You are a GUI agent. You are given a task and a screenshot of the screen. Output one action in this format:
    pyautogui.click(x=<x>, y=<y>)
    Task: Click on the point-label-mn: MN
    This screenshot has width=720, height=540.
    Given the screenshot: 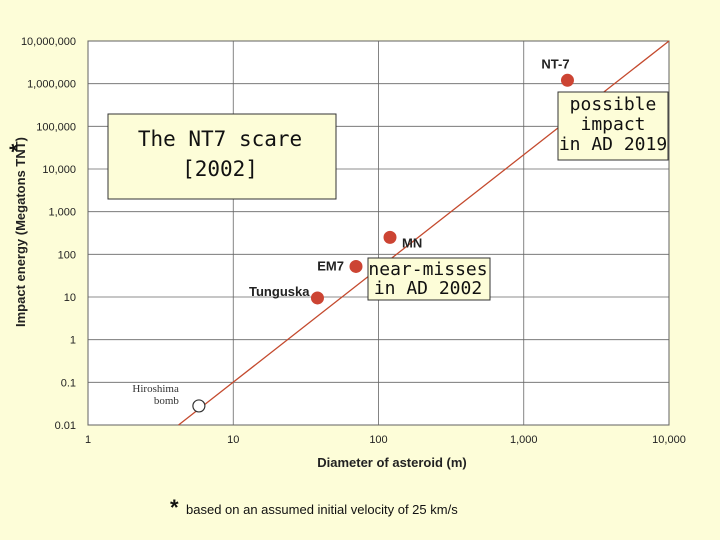 What is the action you would take?
    pyautogui.click(x=412, y=242)
    